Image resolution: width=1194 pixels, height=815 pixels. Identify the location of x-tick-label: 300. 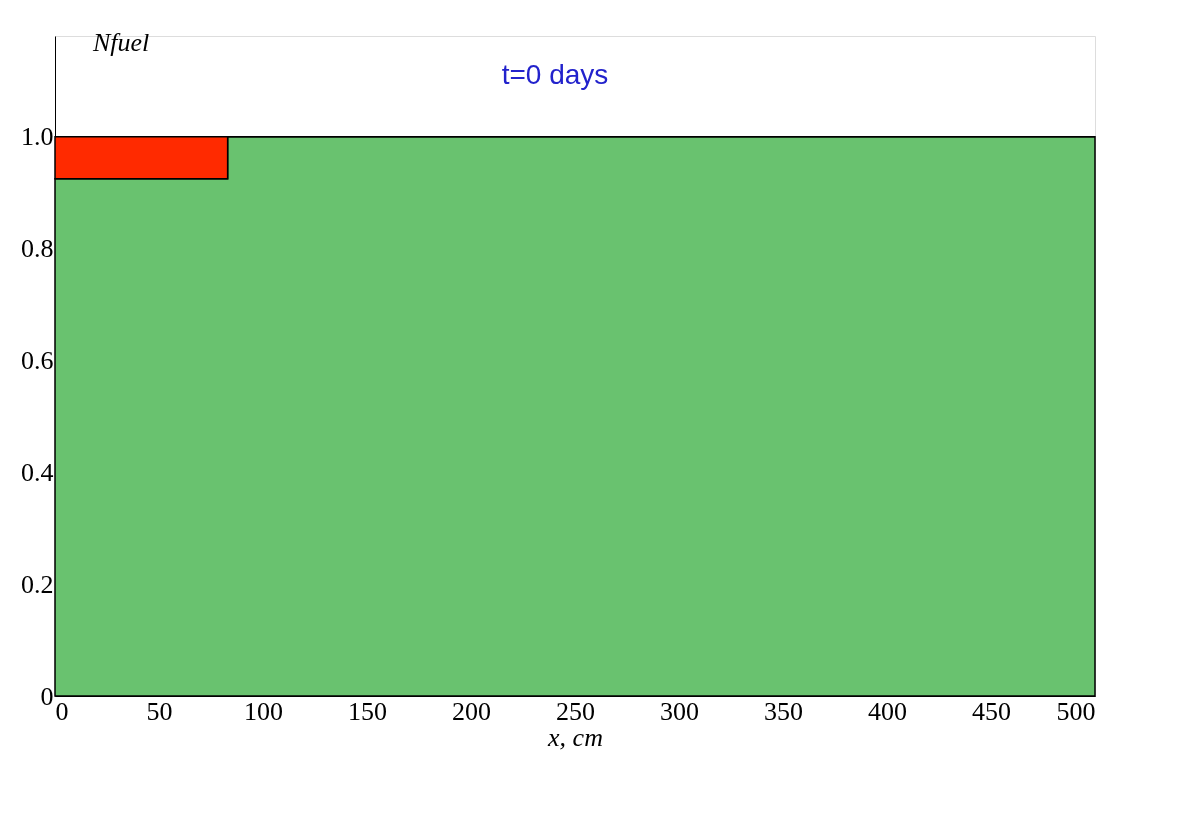
(679, 711).